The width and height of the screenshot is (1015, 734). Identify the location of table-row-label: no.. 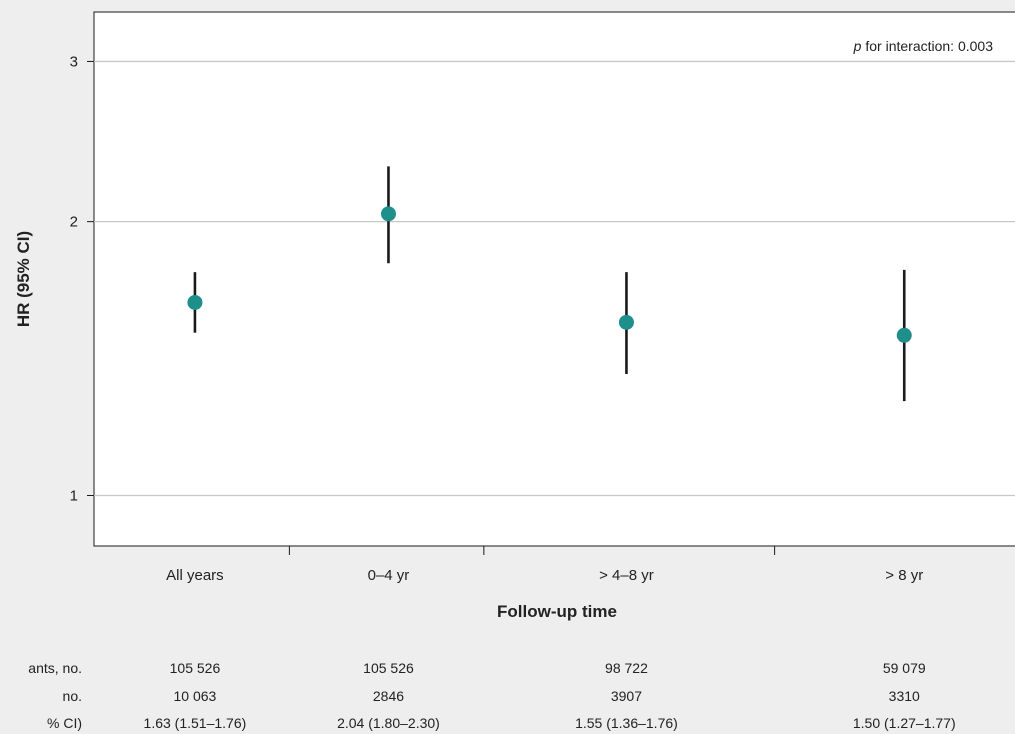
(72, 696).